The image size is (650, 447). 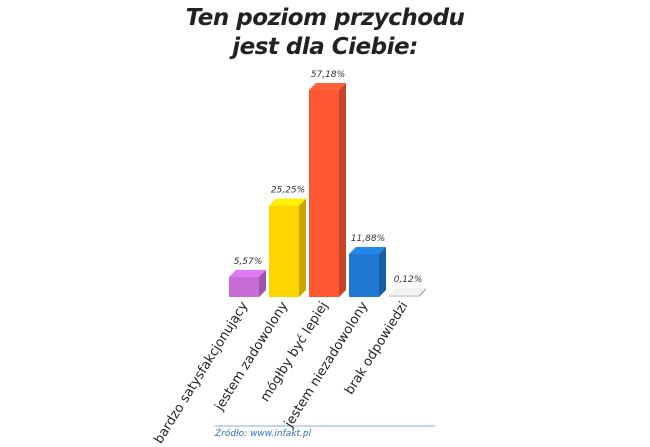 I want to click on chart-title: Ten poziom przychodu jest dla Ciebie:, so click(x=325, y=32).